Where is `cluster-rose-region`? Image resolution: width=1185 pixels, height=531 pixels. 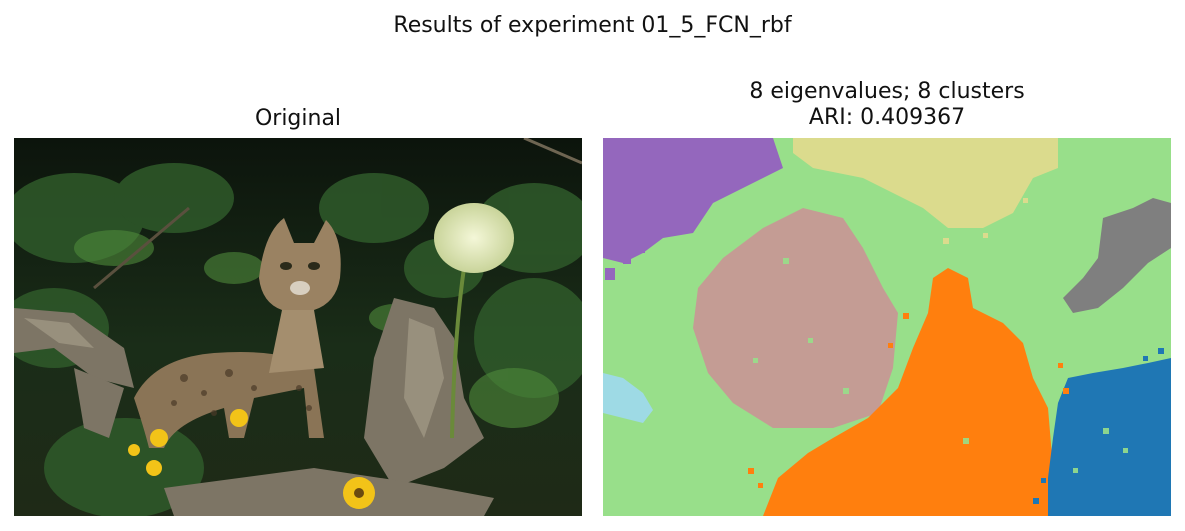 cluster-rose-region is located at coordinates (795, 318).